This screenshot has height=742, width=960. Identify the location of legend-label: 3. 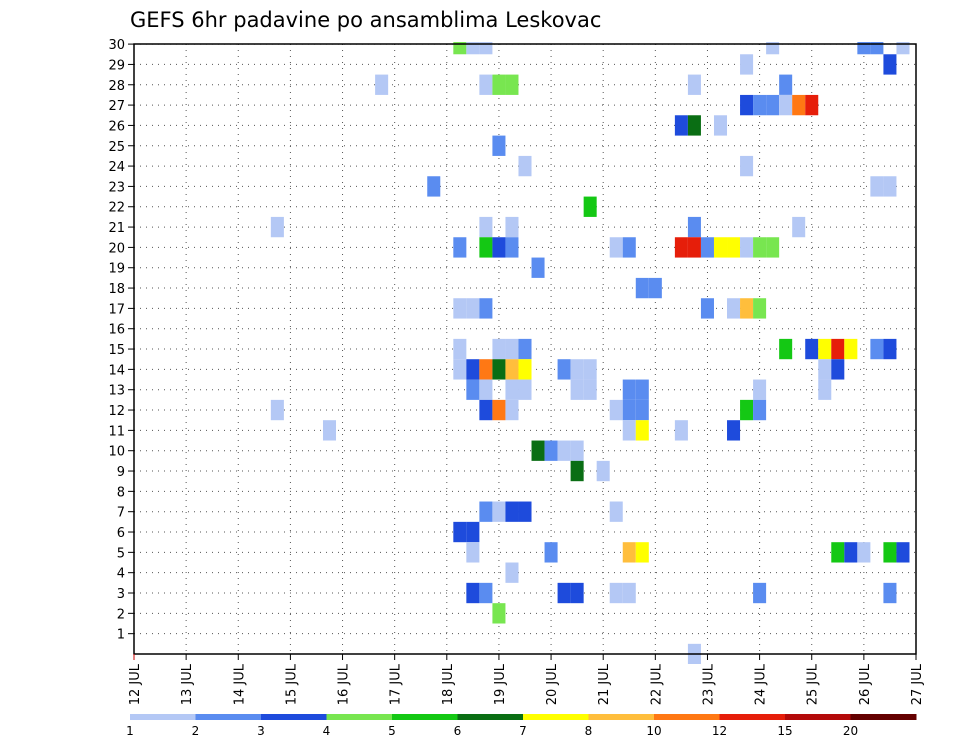
(261, 731).